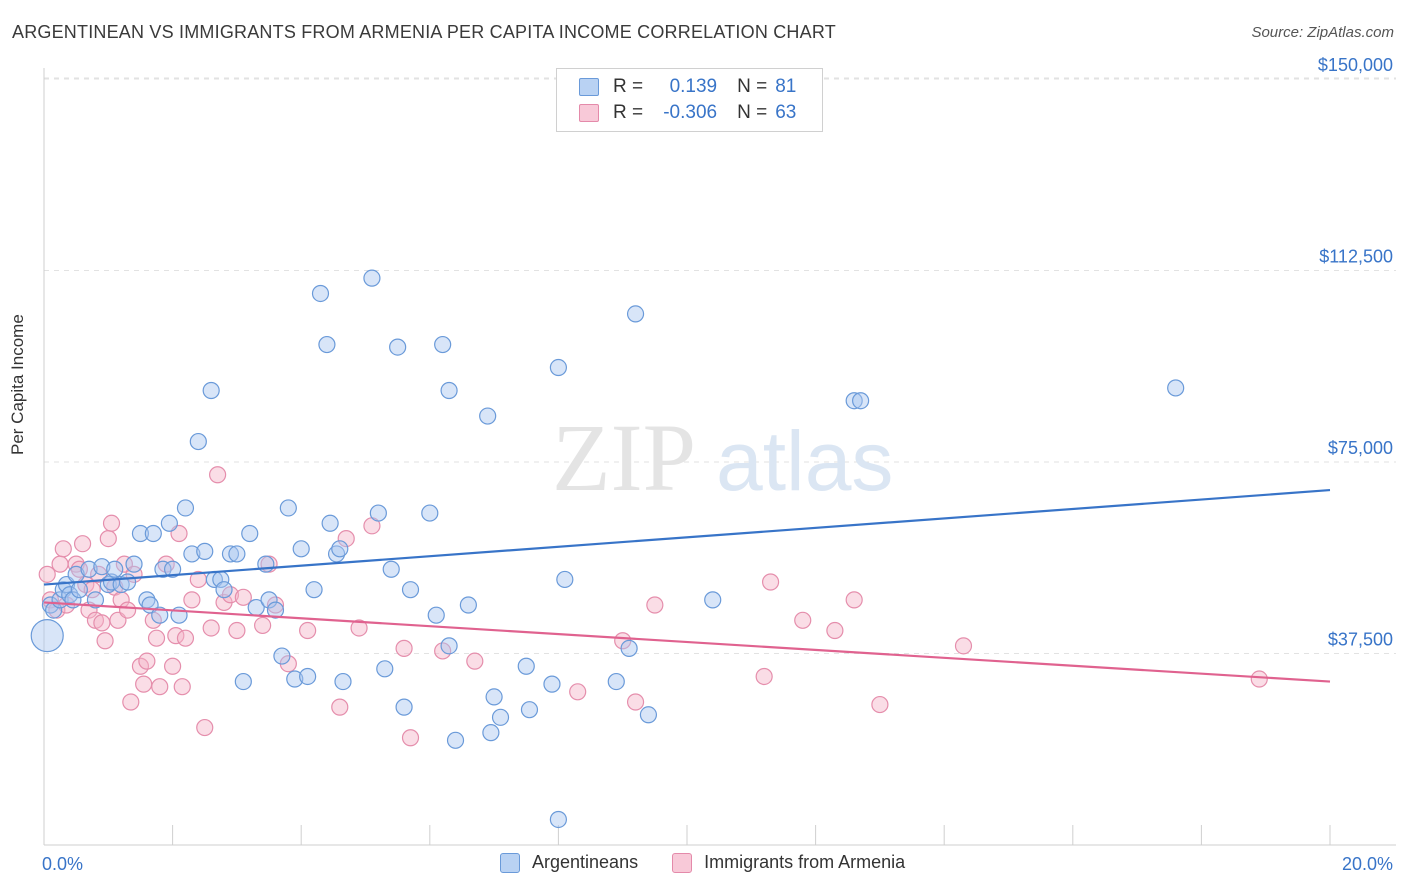 Image resolution: width=1406 pixels, height=892 pixels. What do you see at coordinates (687, 642) in the screenshot?
I see `trend-line-armenia` at bounding box center [687, 642].